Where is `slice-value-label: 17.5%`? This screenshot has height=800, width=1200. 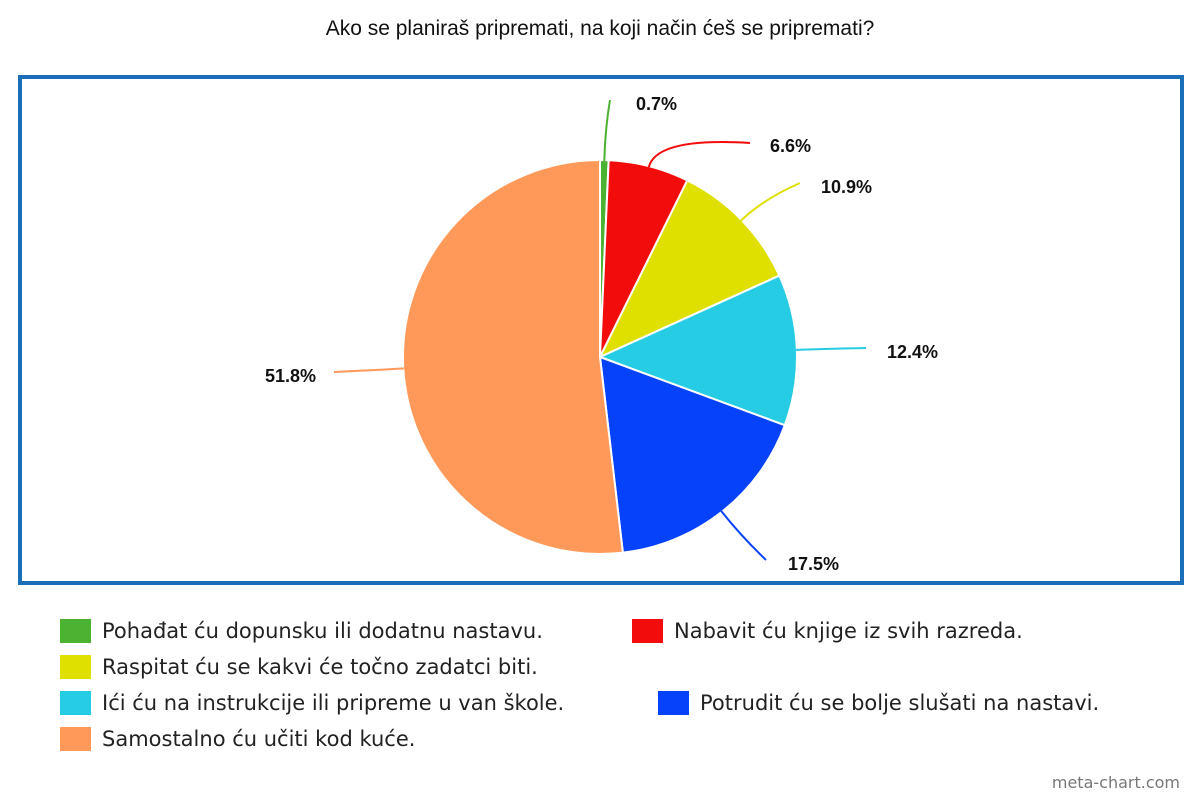 slice-value-label: 17.5% is located at coordinates (813, 564).